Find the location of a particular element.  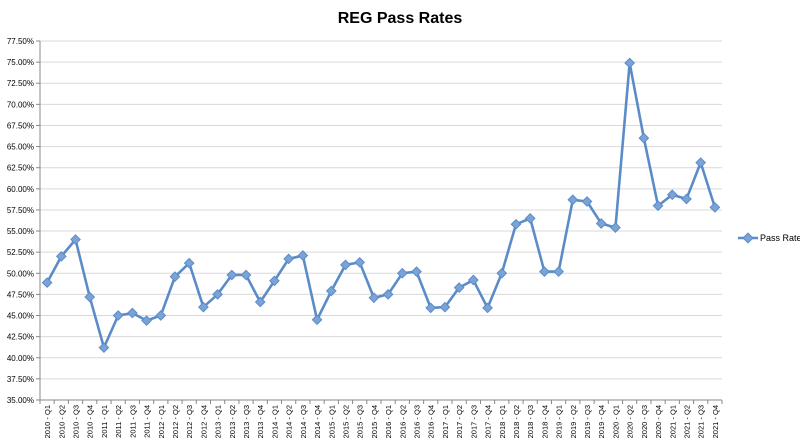

y-tick-label: 40.00% is located at coordinates (20, 358).